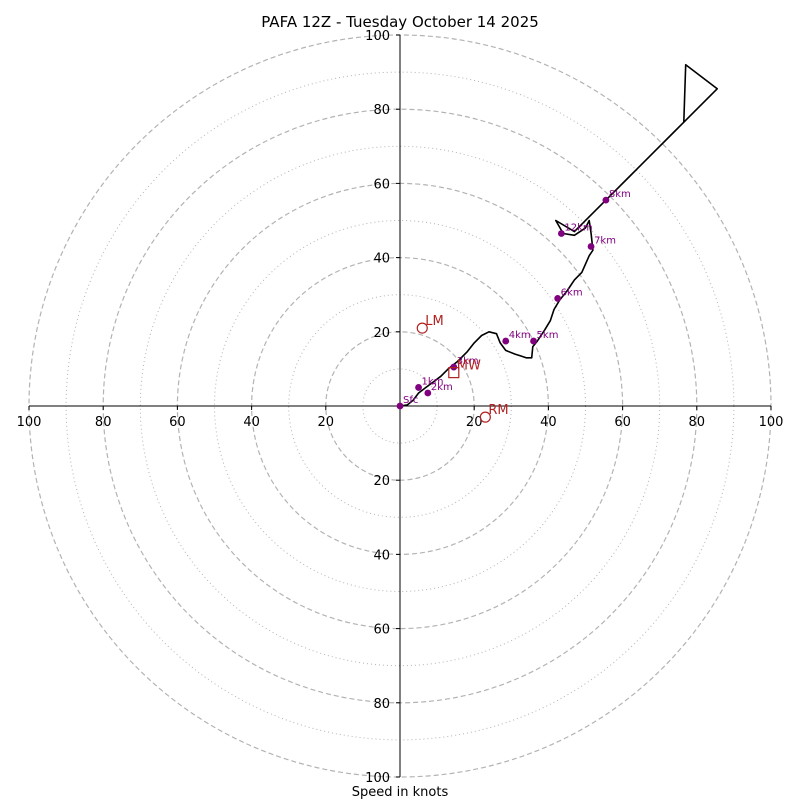 This screenshot has width=800, height=800. Describe the element at coordinates (400, 22) in the screenshot. I see `chart-title: PAFA 12Z - Tuesday October 14 2025` at that location.